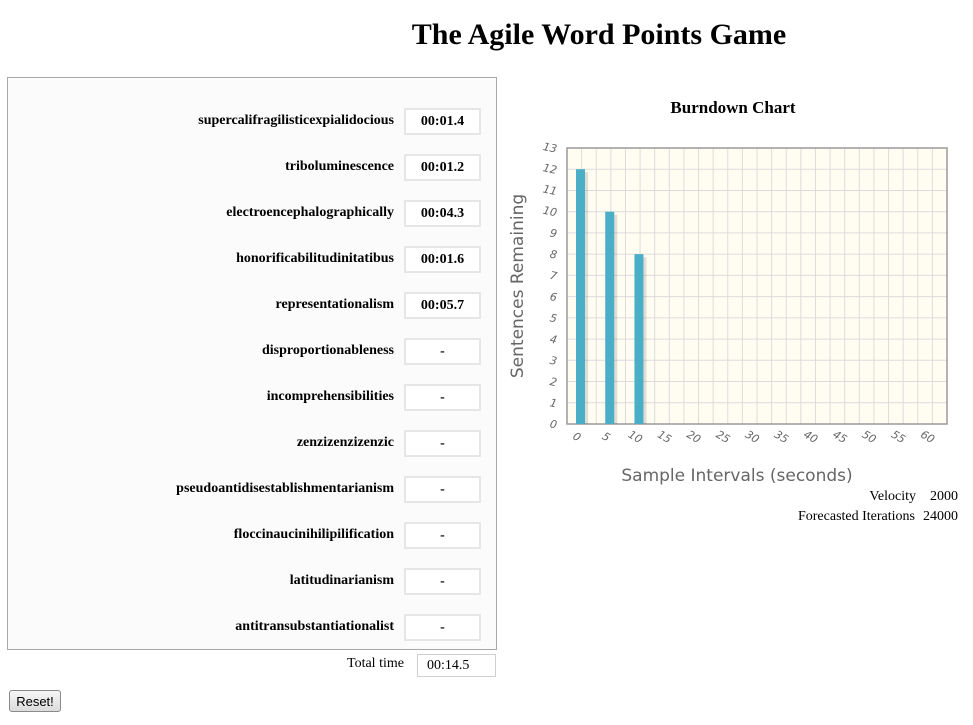 Image resolution: width=973 pixels, height=725 pixels. I want to click on word-time-field: 00:01.6, so click(442, 259).